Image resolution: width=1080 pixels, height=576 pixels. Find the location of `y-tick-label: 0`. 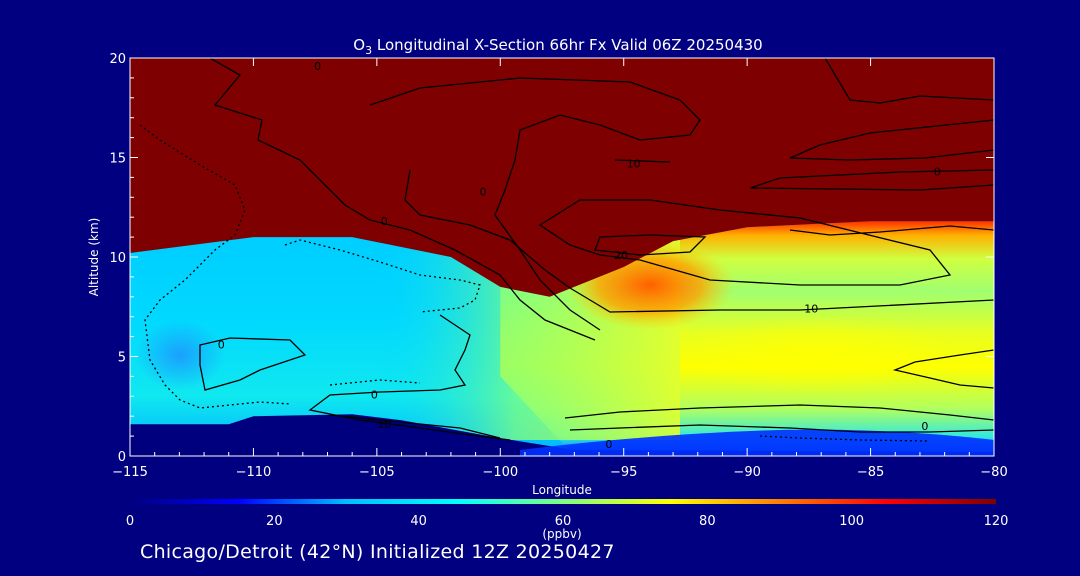

y-tick-label: 0 is located at coordinates (122, 457).